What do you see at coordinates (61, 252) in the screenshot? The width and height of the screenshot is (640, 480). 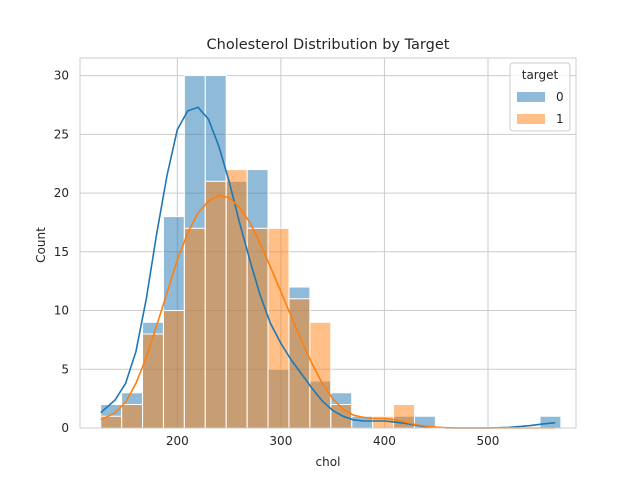 I see `y-tick-label: 15` at bounding box center [61, 252].